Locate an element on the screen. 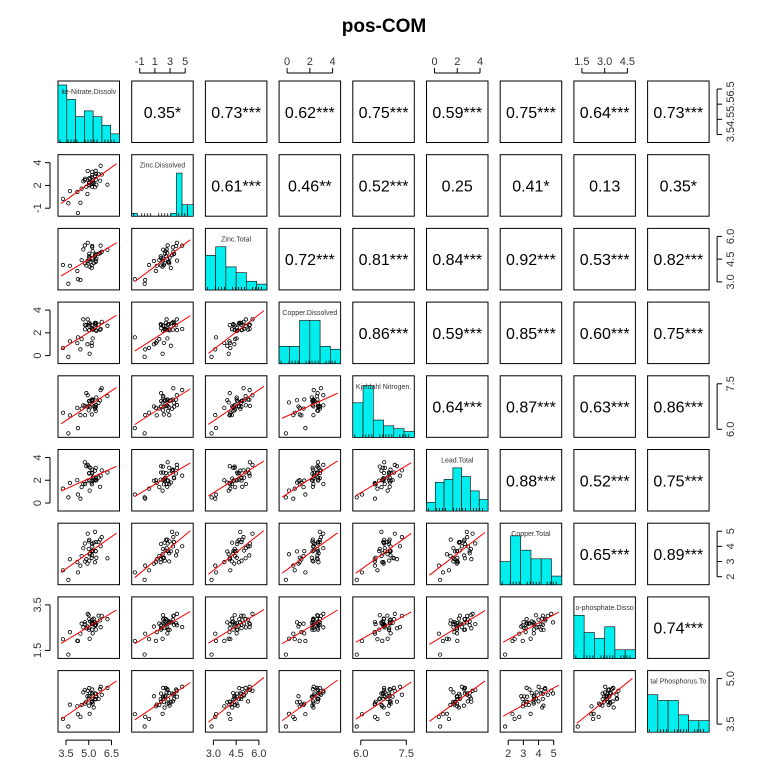 This screenshot has height=768, width=768. tick-label: 6.0 is located at coordinates (360, 754).